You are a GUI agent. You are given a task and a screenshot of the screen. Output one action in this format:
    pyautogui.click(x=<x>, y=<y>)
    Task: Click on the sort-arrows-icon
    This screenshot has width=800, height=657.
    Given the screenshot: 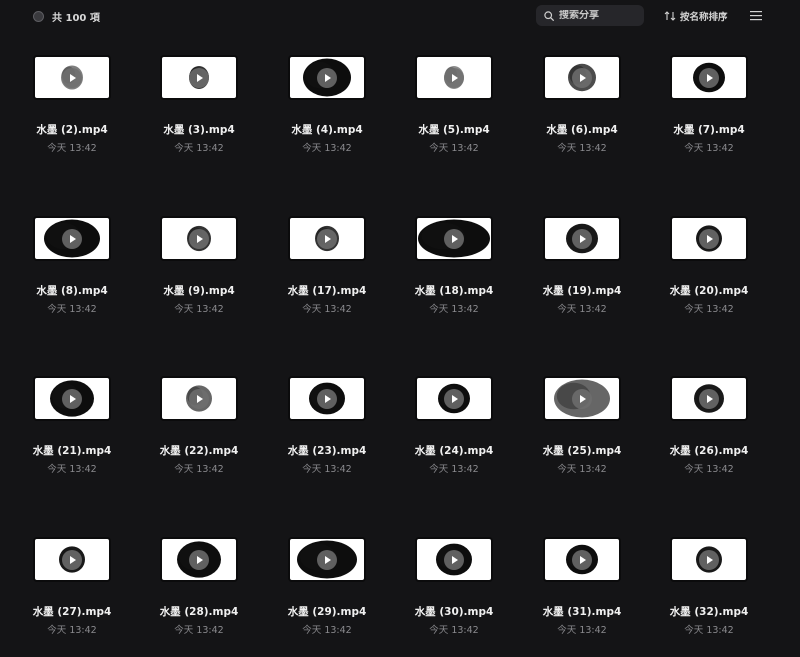 What is the action you would take?
    pyautogui.click(x=670, y=16)
    